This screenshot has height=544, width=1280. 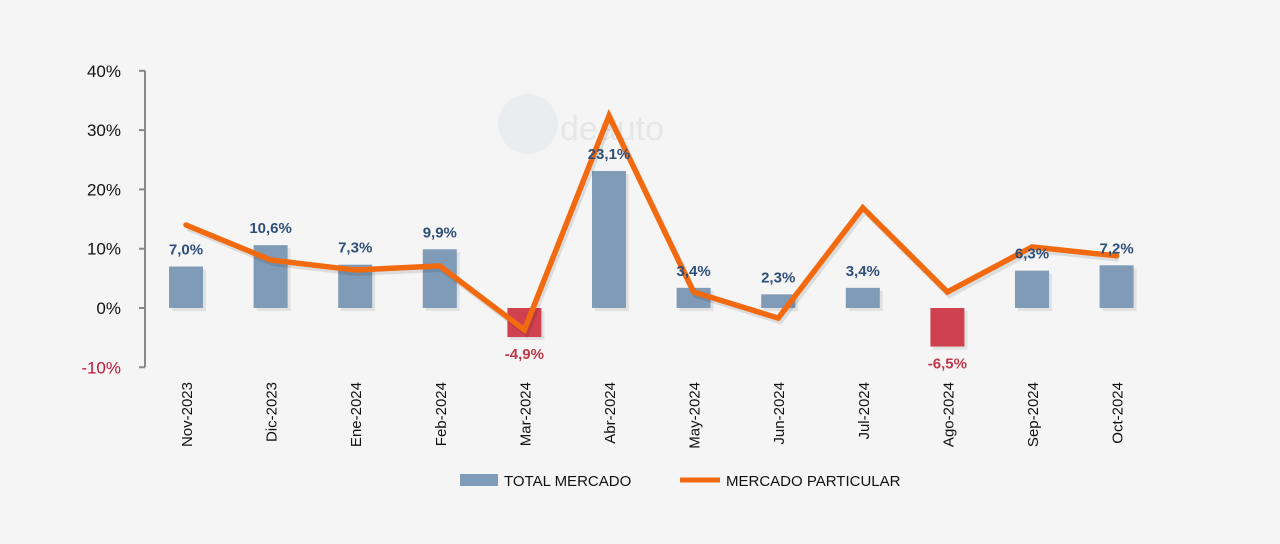 What do you see at coordinates (524, 354) in the screenshot?
I see `bar-data-label: -4,9%` at bounding box center [524, 354].